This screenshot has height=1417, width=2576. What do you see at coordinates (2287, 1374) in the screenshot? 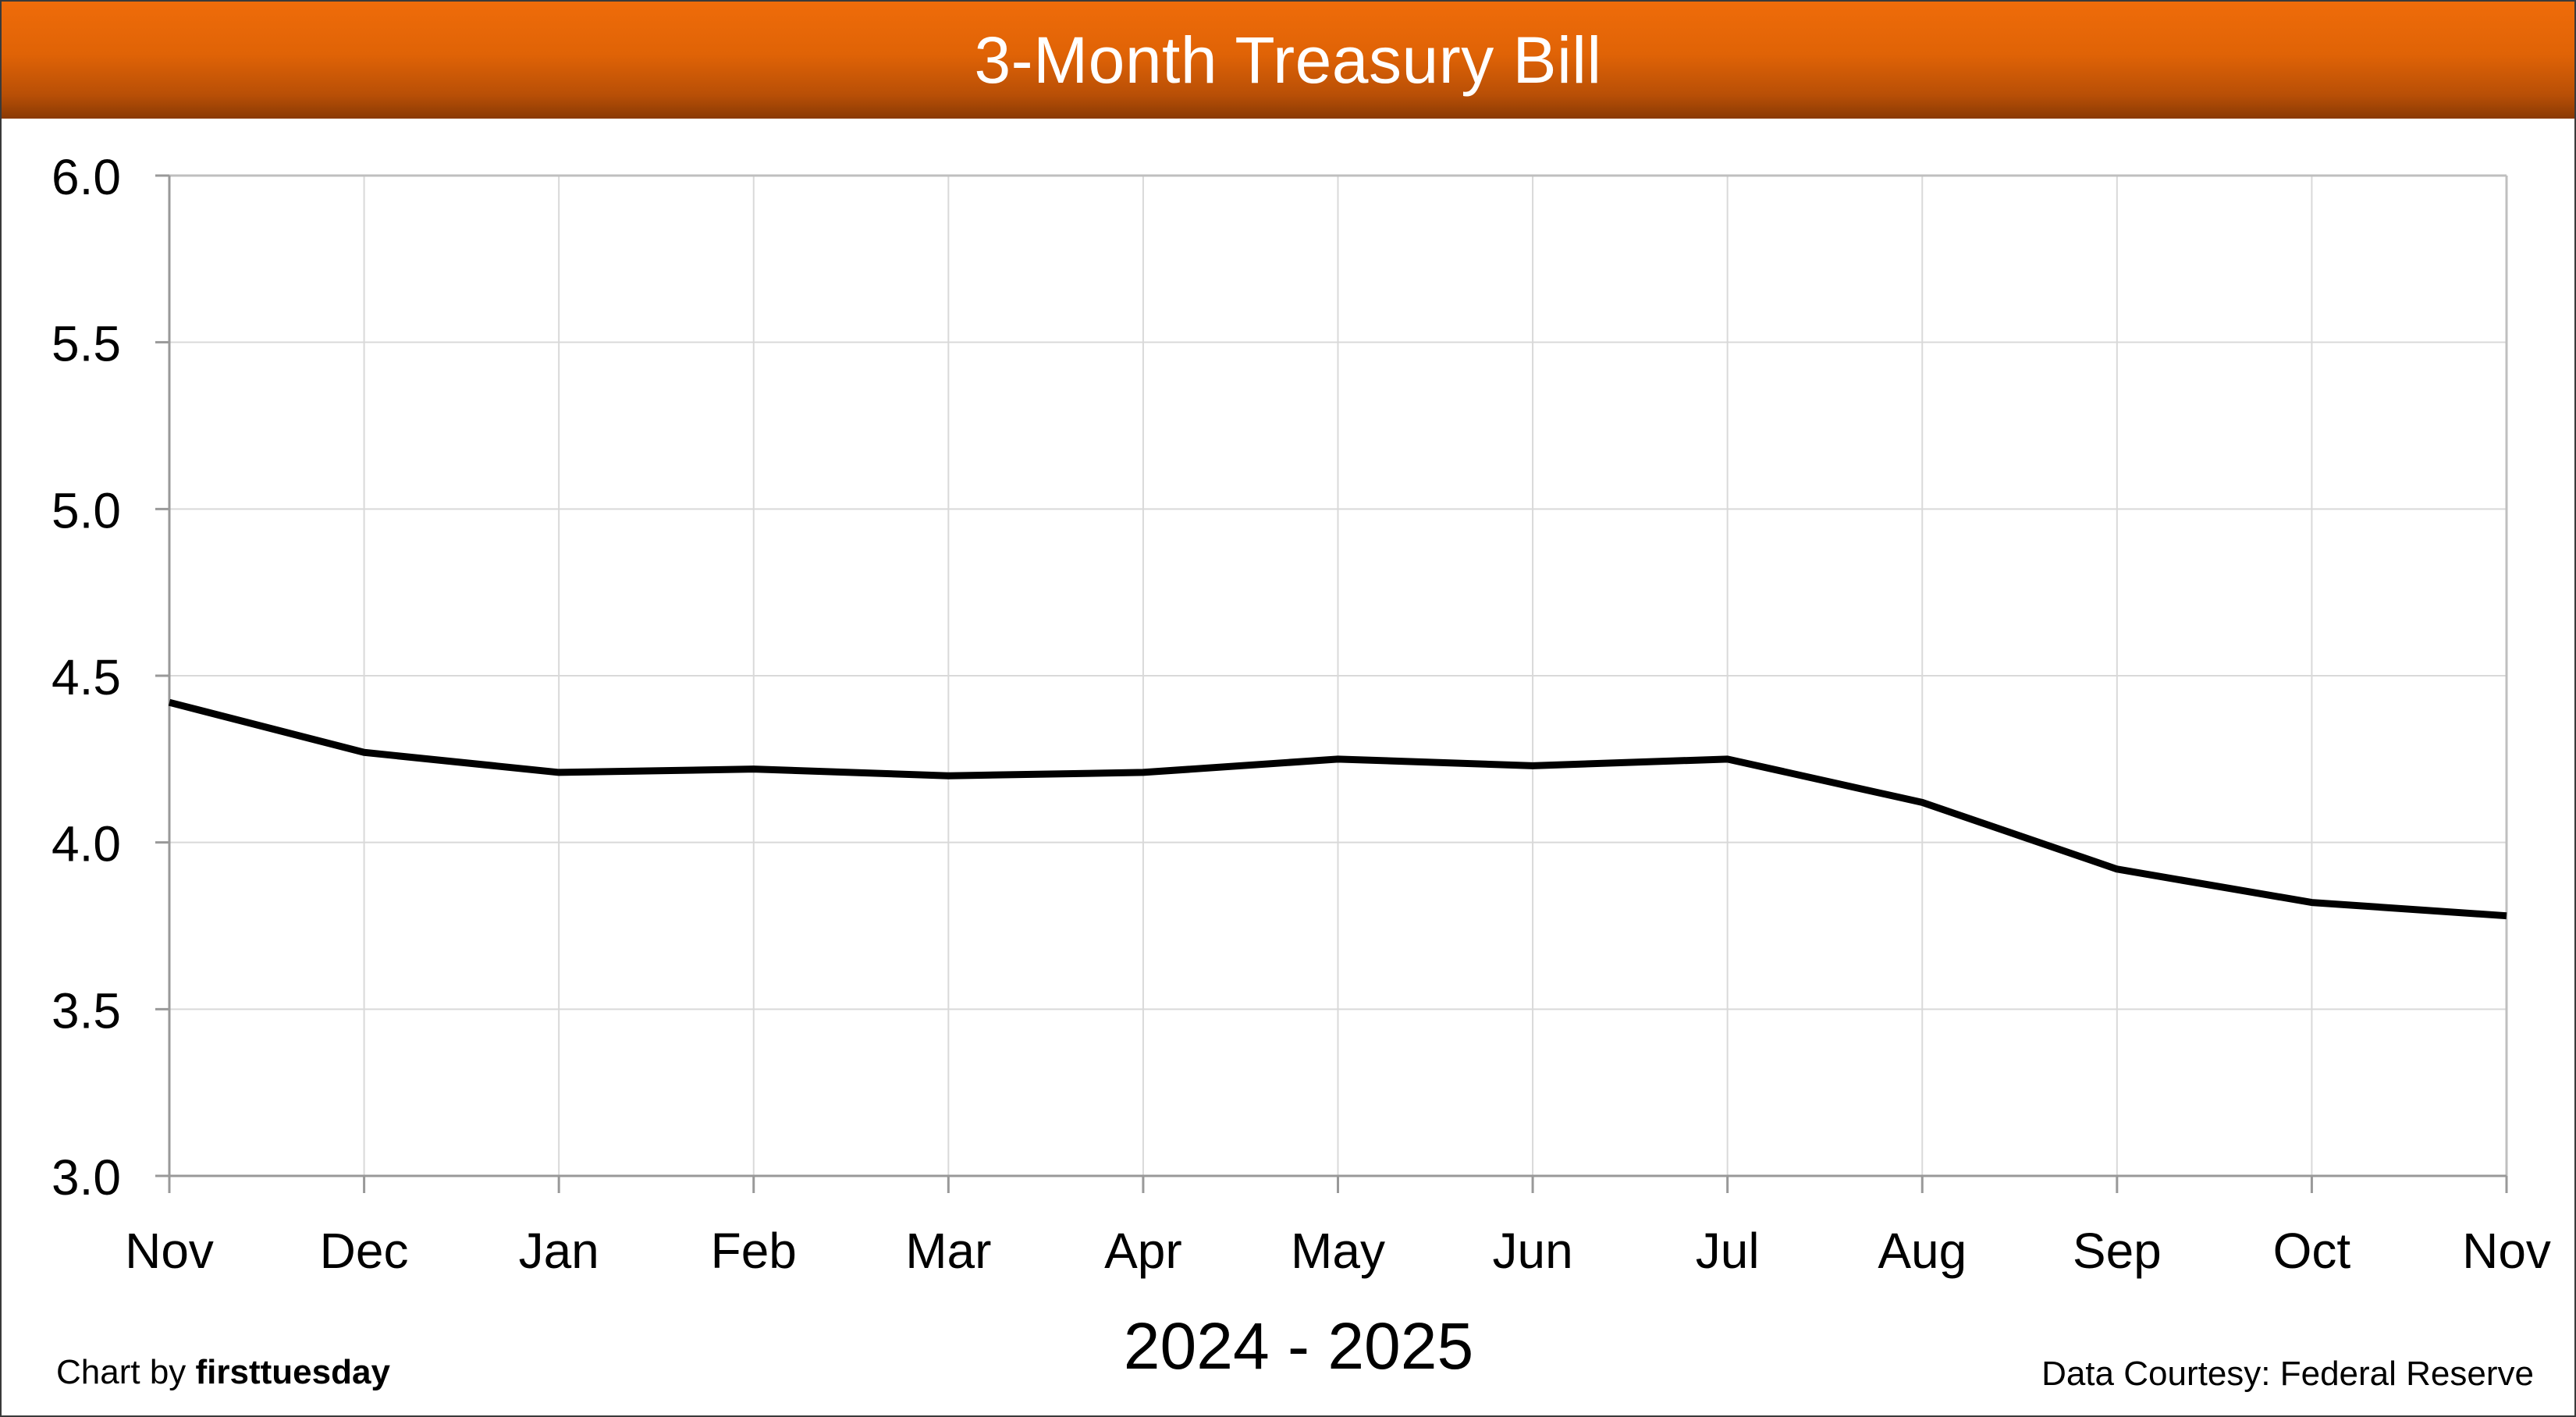
I see `data-source: Data Courtesy: Federal Reserve` at bounding box center [2287, 1374].